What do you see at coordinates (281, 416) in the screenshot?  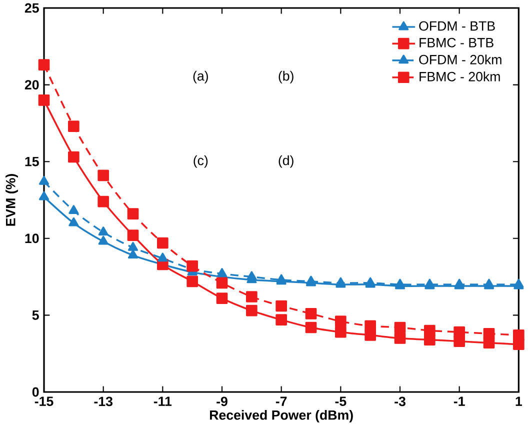 I see `x-axis-title: Received Power (dBm)` at bounding box center [281, 416].